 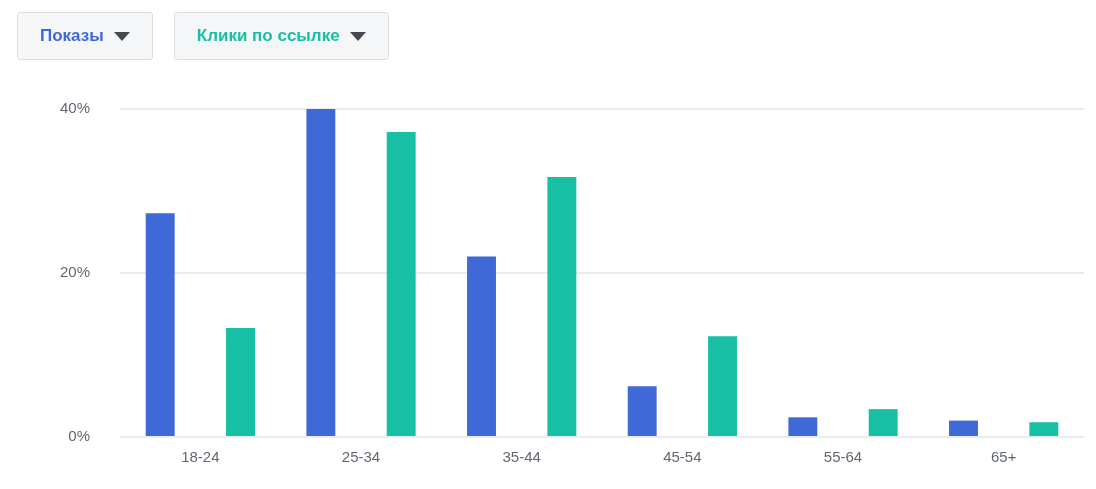 What do you see at coordinates (75, 272) in the screenshot?
I see `y-tick-label: 20%` at bounding box center [75, 272].